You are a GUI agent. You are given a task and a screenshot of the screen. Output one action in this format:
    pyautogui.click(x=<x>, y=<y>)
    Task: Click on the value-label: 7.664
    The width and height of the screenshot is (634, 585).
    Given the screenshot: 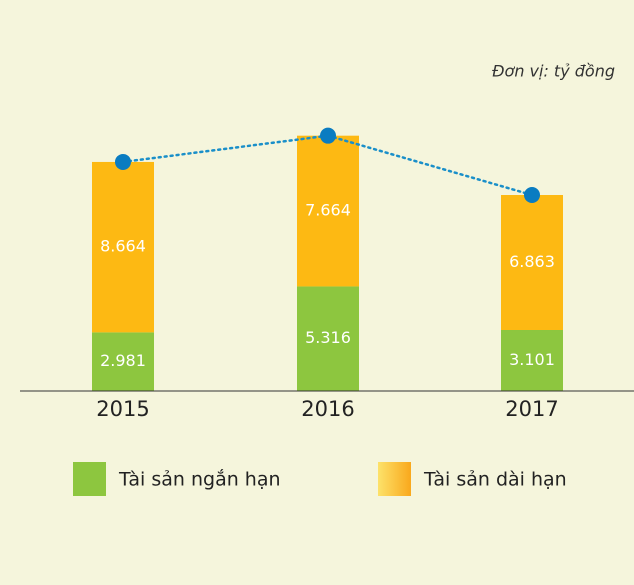 What is the action you would take?
    pyautogui.click(x=328, y=210)
    